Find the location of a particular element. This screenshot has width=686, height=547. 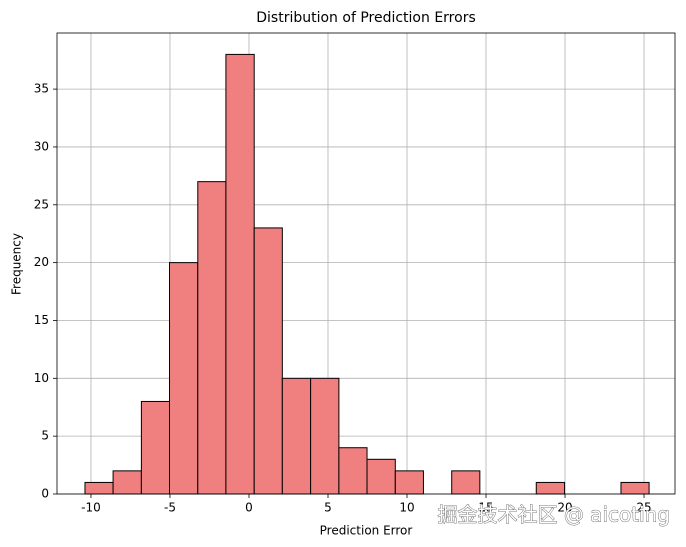

y-axis-label: Frequency is located at coordinates (17, 264).